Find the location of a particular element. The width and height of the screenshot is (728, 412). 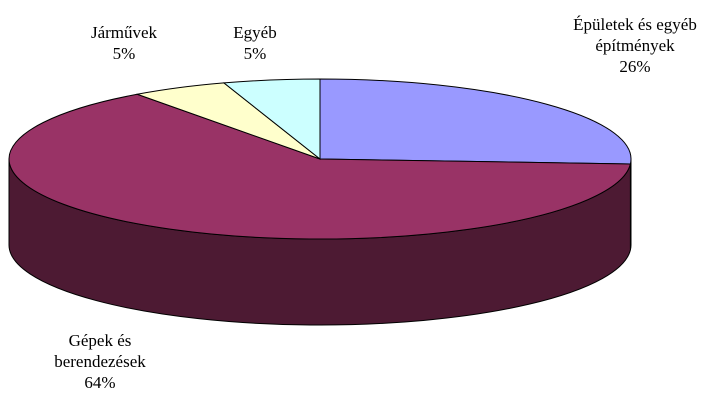

label-other-line1: Egyéb is located at coordinates (255, 32).